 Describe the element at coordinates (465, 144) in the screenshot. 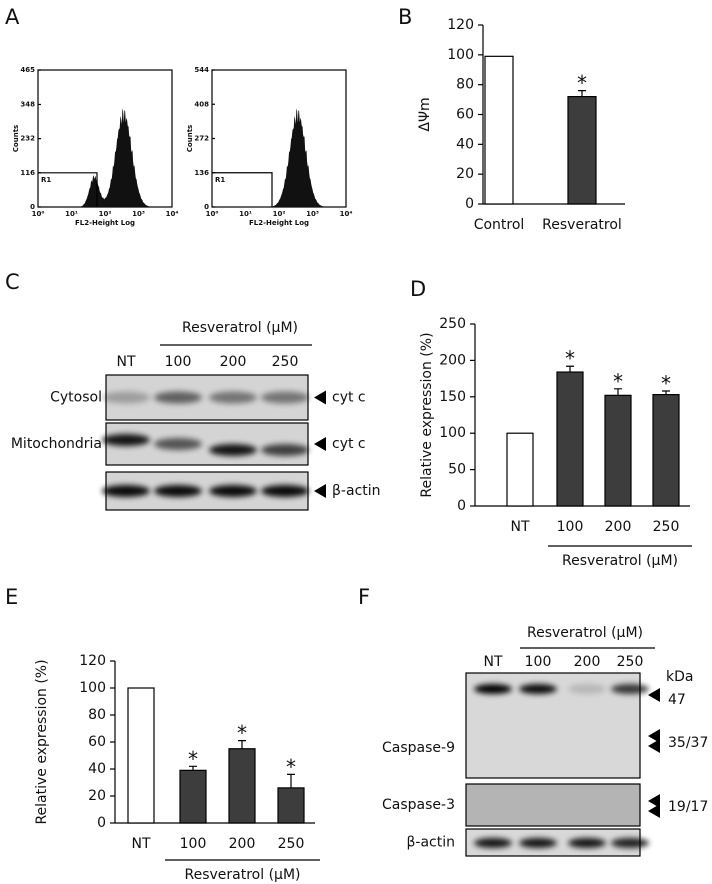

I see `y-tick-label: 40` at that location.